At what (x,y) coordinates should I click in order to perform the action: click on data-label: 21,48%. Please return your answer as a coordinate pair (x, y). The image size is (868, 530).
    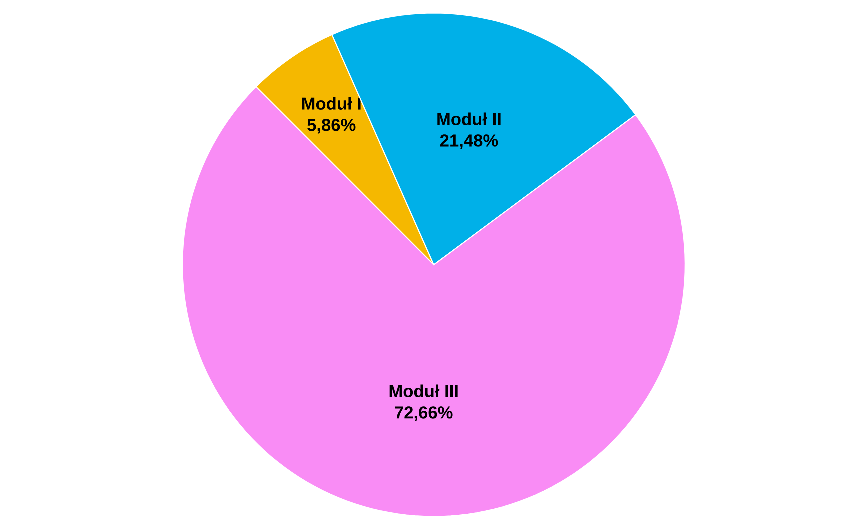
    Looking at the image, I should click on (469, 142).